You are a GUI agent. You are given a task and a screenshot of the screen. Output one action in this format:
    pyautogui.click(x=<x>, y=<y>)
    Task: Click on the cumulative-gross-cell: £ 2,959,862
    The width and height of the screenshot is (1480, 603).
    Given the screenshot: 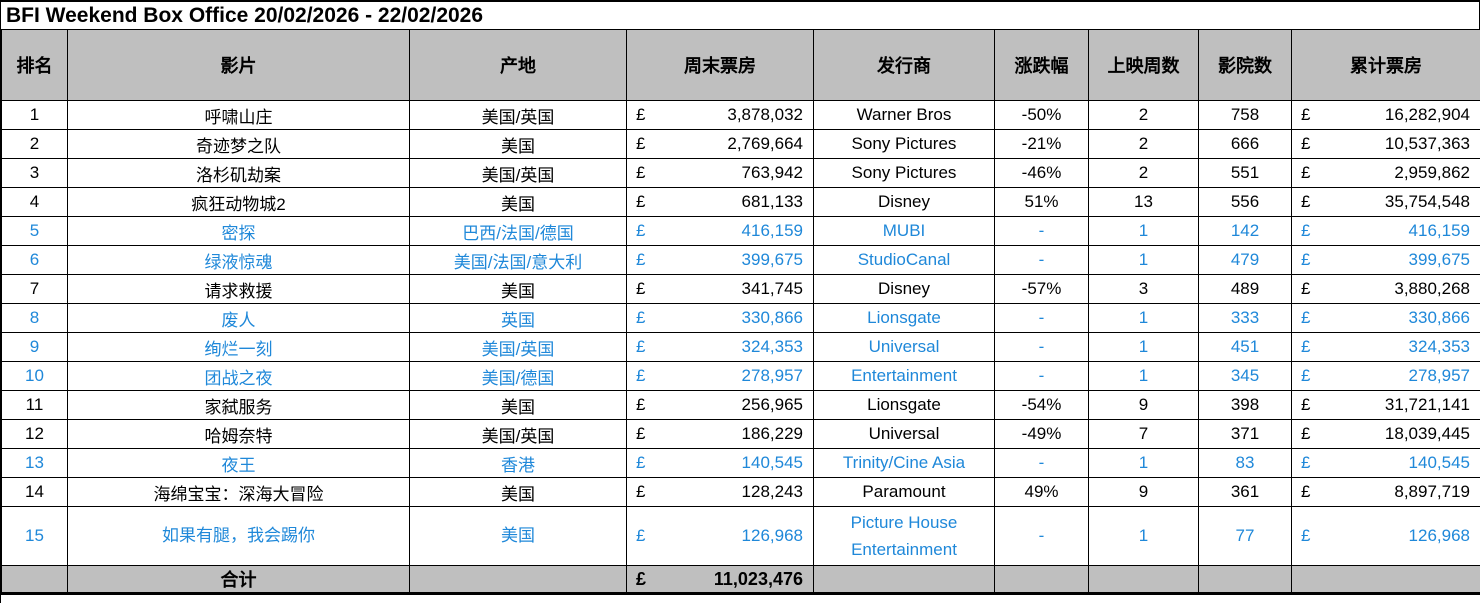 What is the action you would take?
    pyautogui.click(x=1385, y=173)
    